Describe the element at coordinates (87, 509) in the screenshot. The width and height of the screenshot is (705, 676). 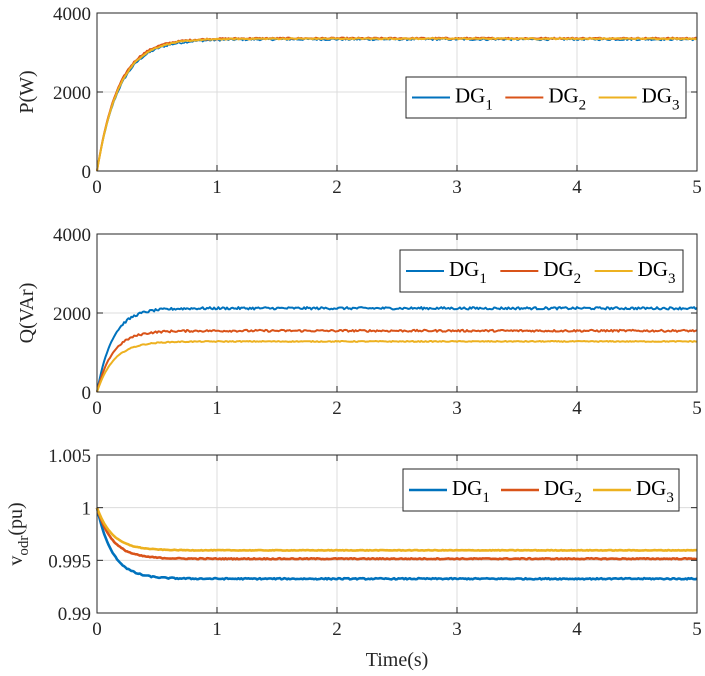
I see `y-tick-label: 1` at that location.